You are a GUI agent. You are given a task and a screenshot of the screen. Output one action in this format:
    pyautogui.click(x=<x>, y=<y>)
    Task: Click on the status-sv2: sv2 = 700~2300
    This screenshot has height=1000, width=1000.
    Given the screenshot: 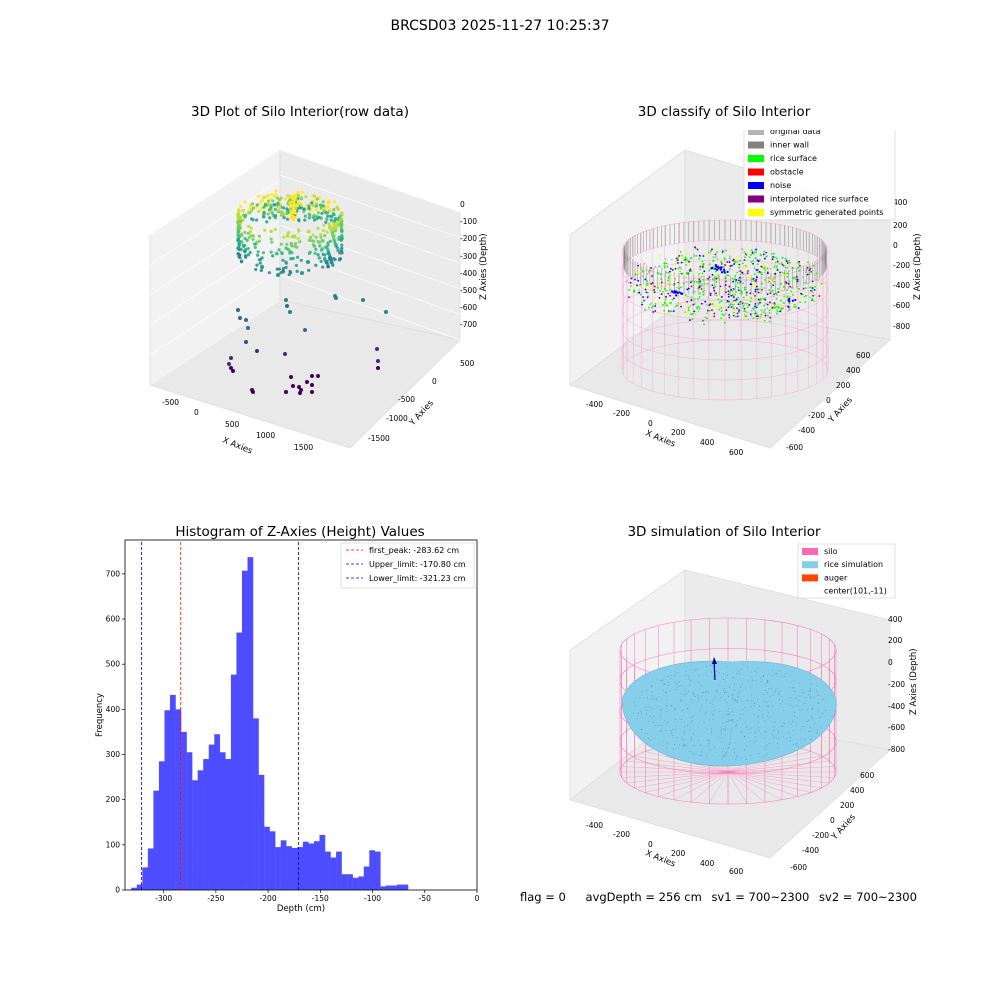 What is the action you would take?
    pyautogui.click(x=868, y=897)
    